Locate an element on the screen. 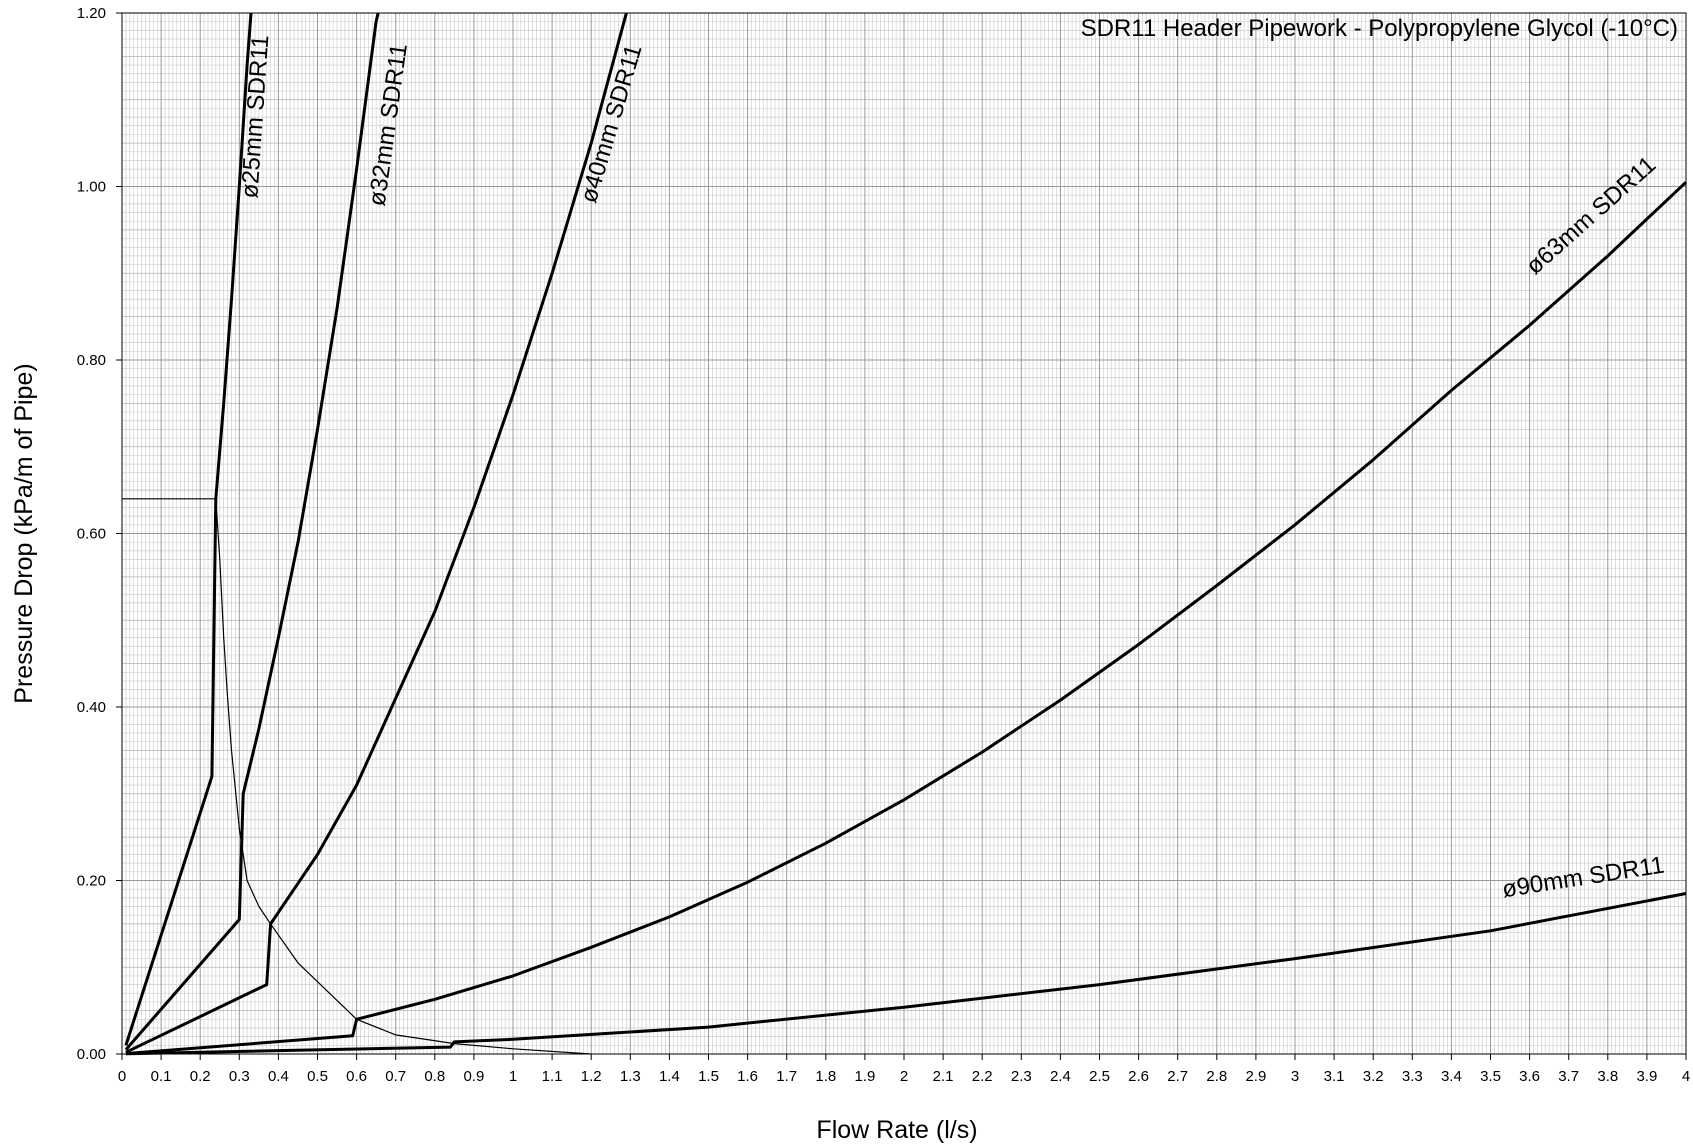 This screenshot has height=1146, width=1693. y-tick-label: 1.00 is located at coordinates (91, 187).